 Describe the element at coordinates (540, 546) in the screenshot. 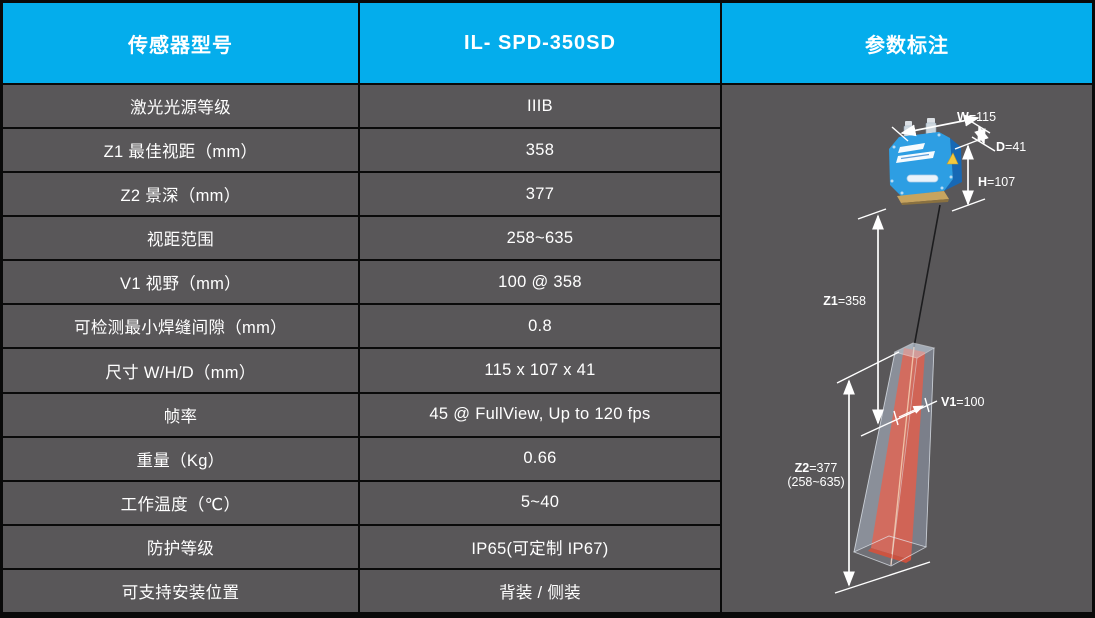

I see `row-value-protection-rating: IP65(可定制 IP67)` at that location.